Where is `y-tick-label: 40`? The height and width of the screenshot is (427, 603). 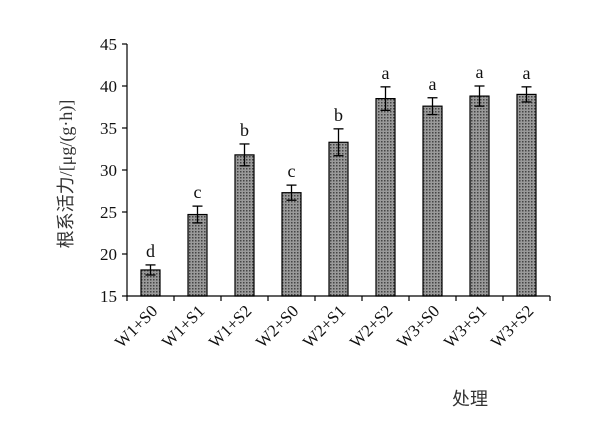 y-tick-label: 40 is located at coordinates (108, 86).